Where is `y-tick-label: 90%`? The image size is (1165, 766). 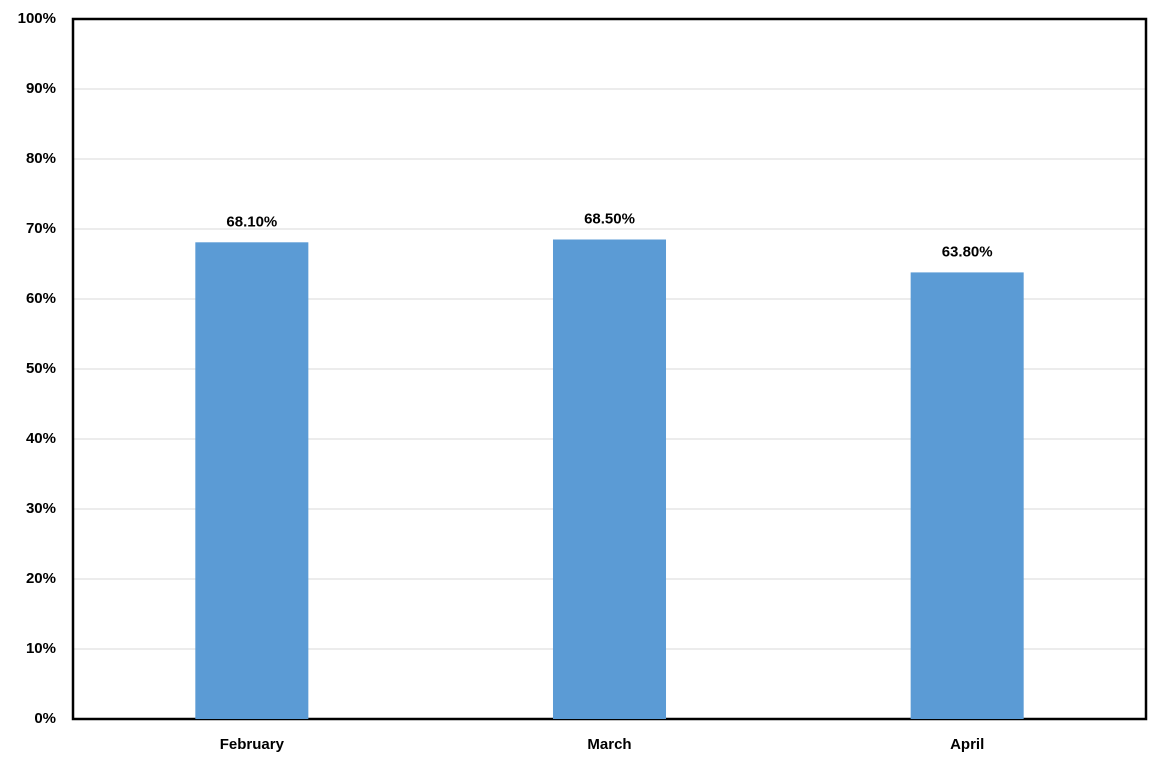
y-tick-label: 90% is located at coordinates (41, 88).